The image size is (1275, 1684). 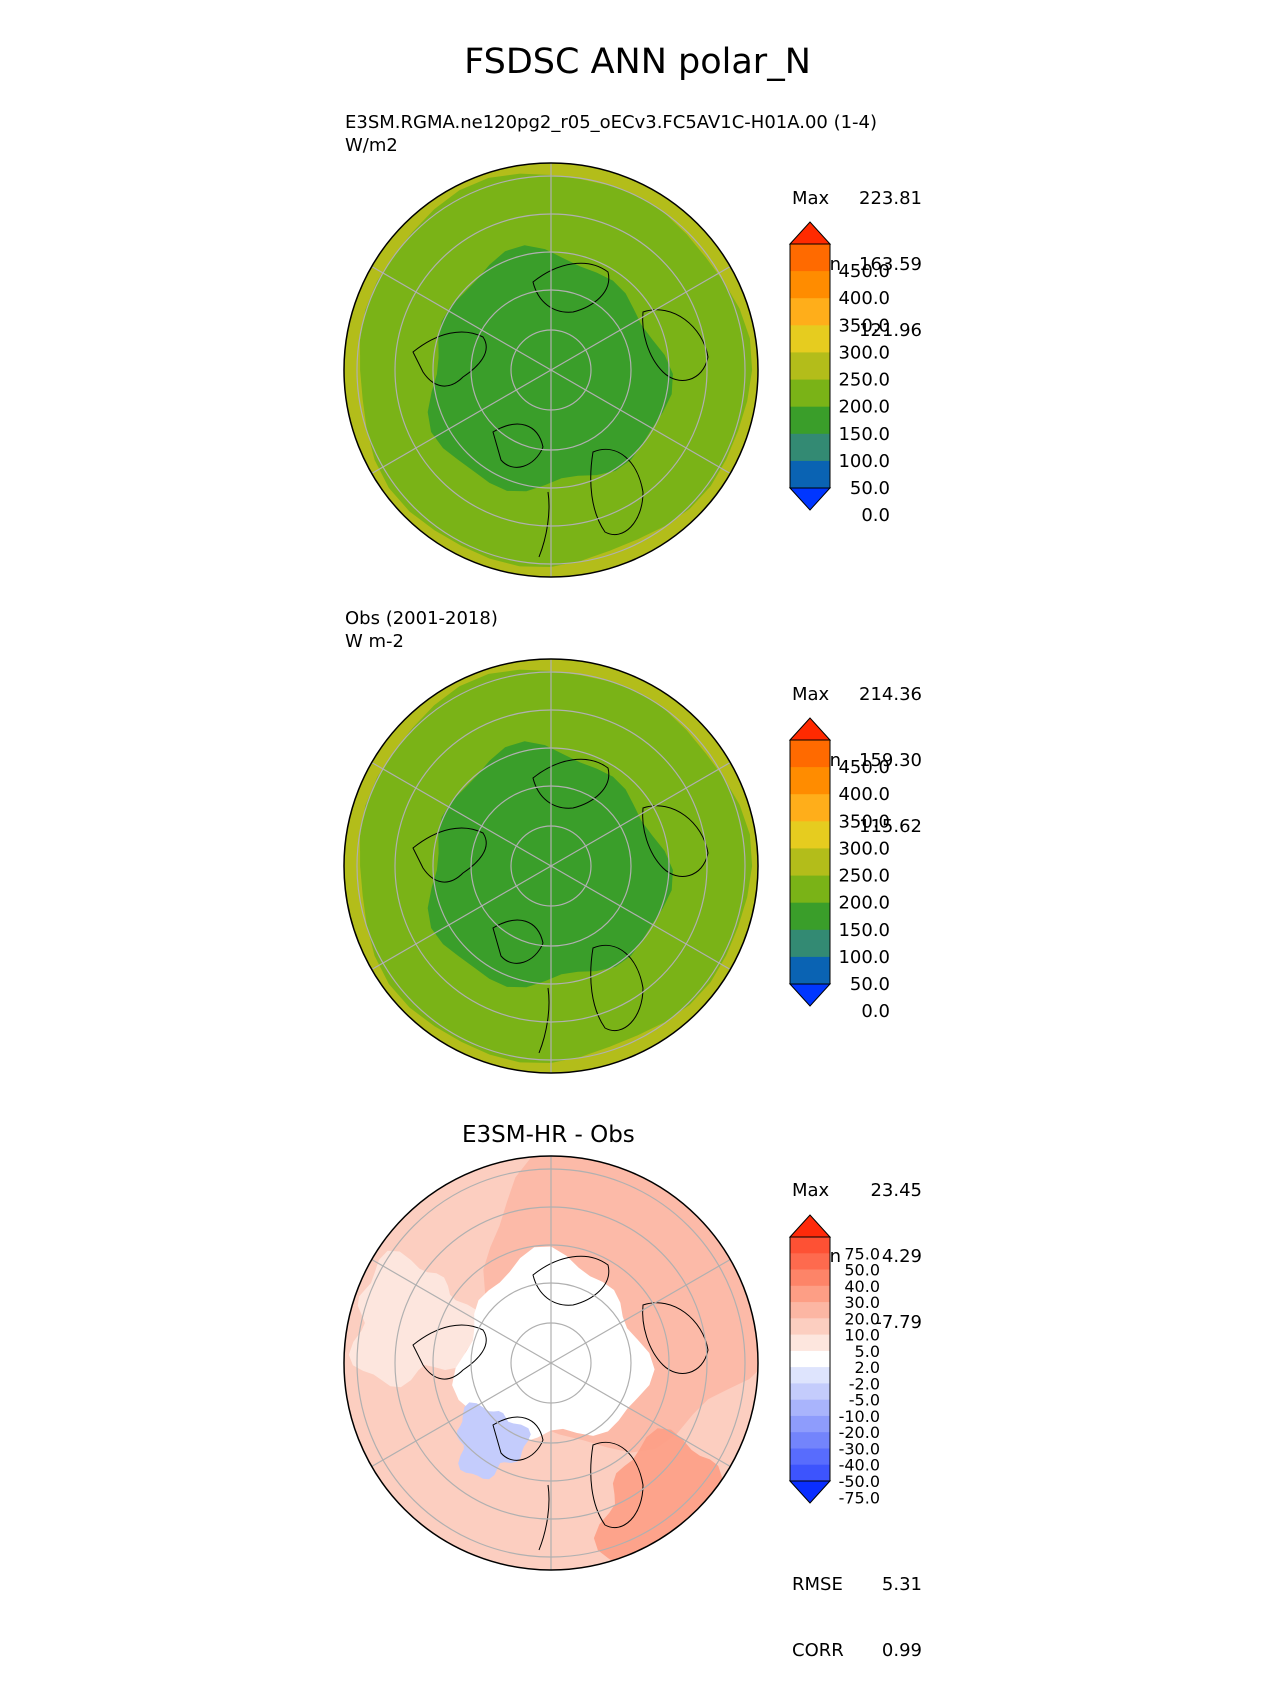 I want to click on colorbar-tick-label: -10.0, so click(x=859, y=1416).